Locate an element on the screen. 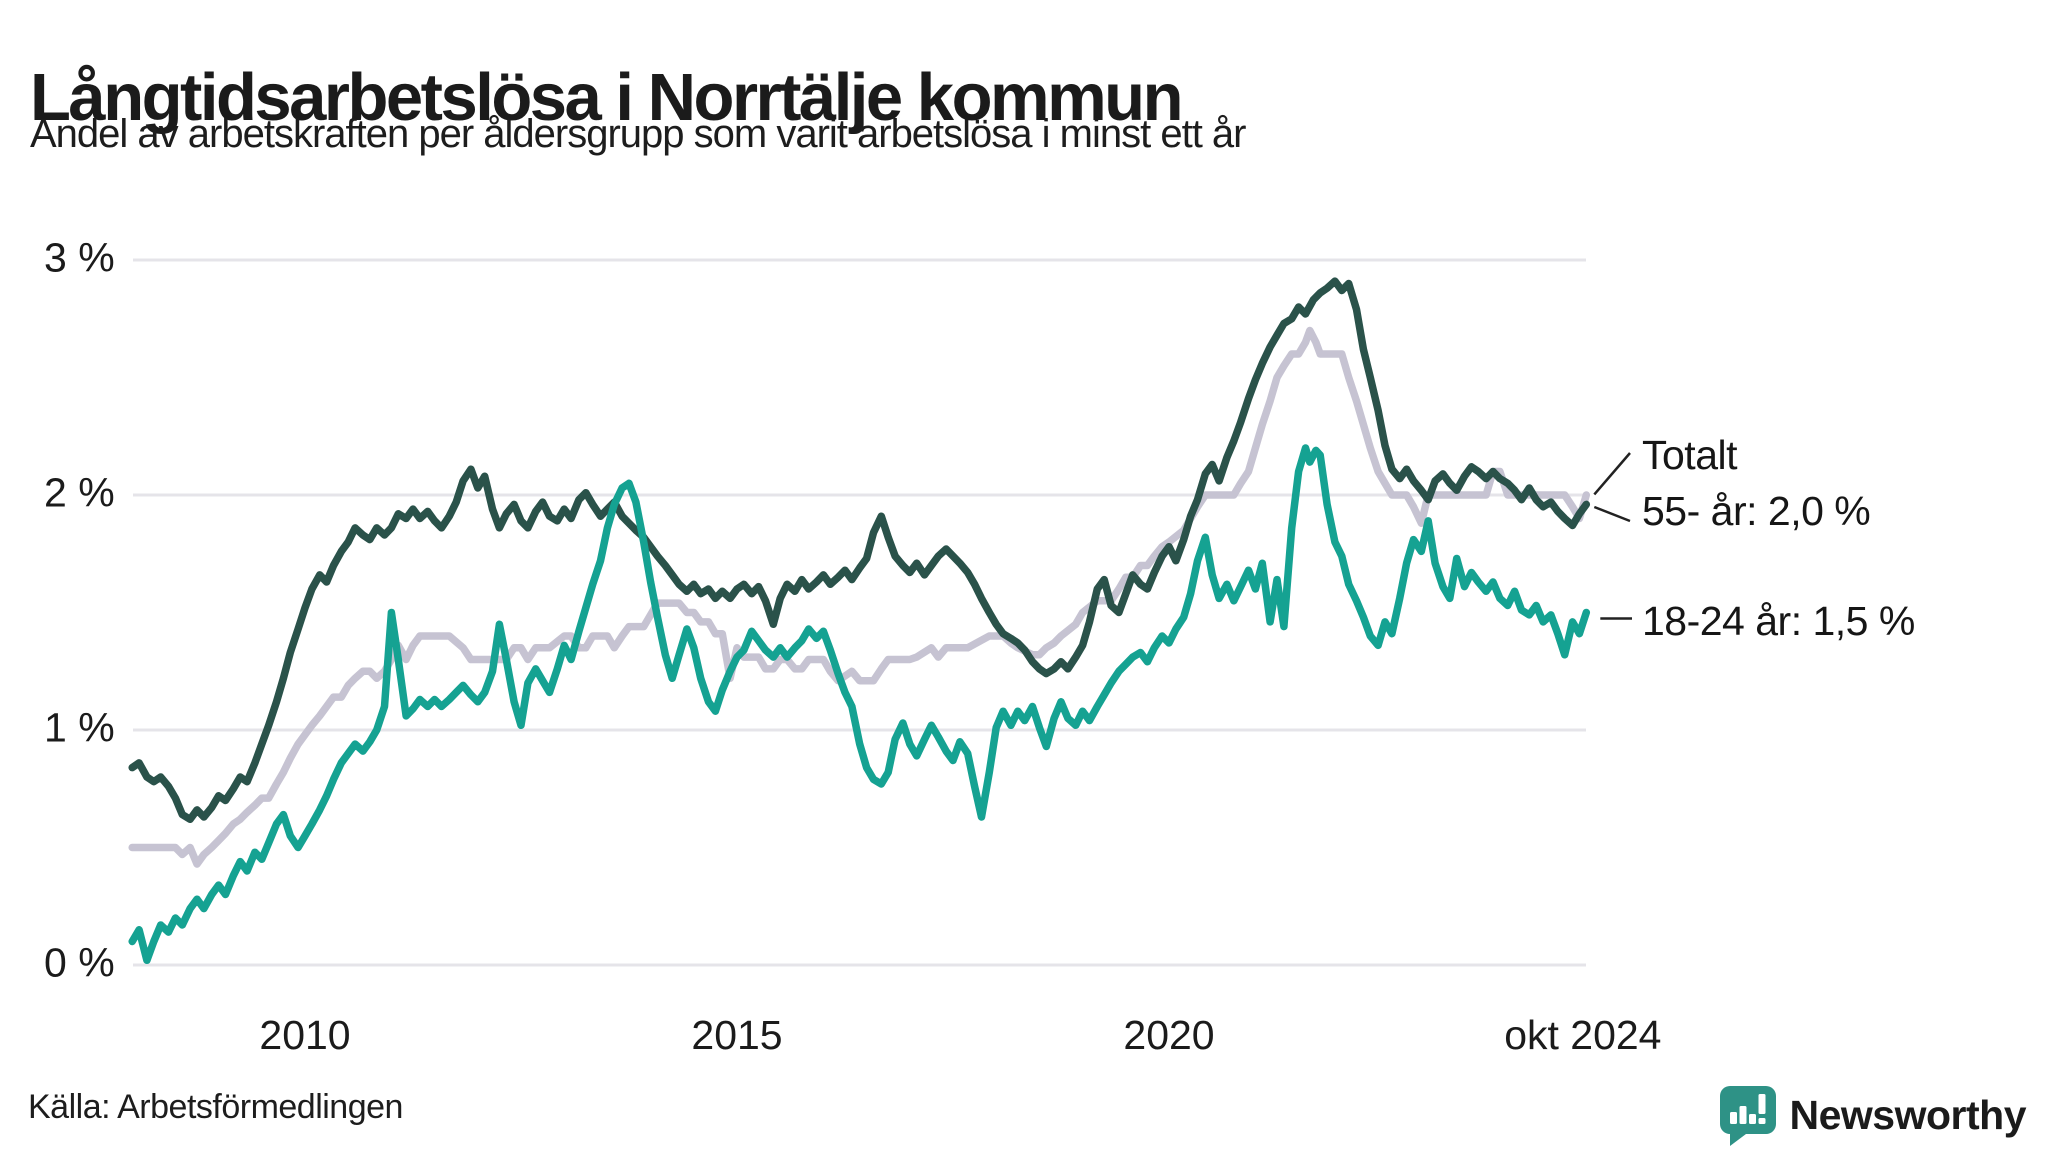 The width and height of the screenshot is (2048, 1152). legend-label-55-ar: 55- år: 2,0 % is located at coordinates (1756, 511).